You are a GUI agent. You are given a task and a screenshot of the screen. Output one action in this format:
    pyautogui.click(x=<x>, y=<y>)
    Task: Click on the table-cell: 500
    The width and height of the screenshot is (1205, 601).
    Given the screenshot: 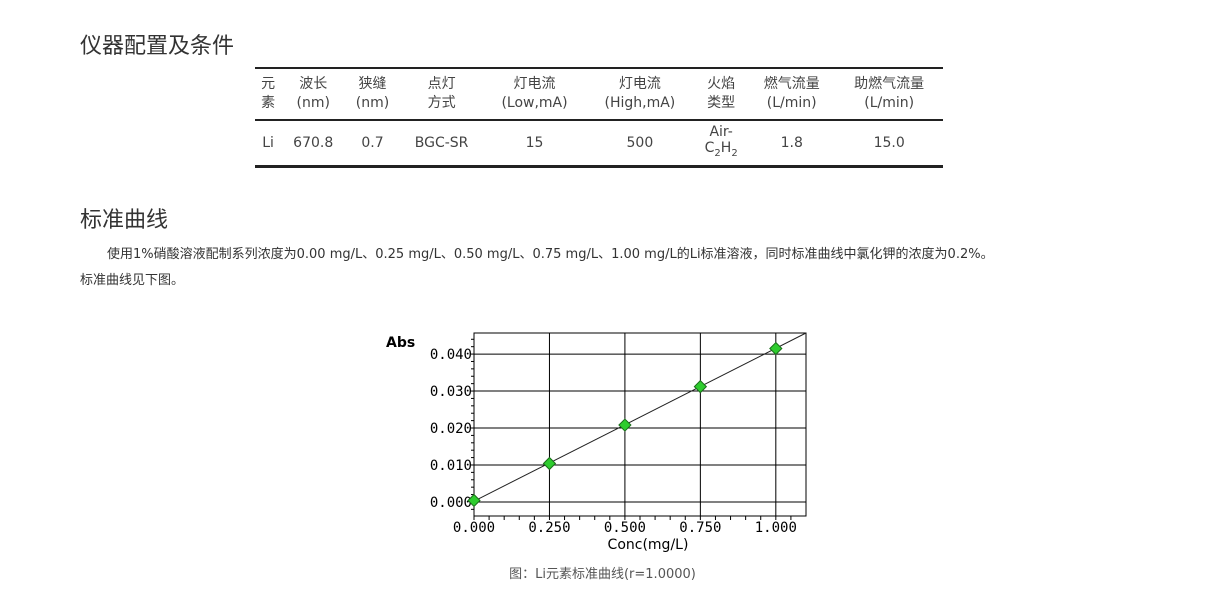 What is the action you would take?
    pyautogui.click(x=640, y=142)
    